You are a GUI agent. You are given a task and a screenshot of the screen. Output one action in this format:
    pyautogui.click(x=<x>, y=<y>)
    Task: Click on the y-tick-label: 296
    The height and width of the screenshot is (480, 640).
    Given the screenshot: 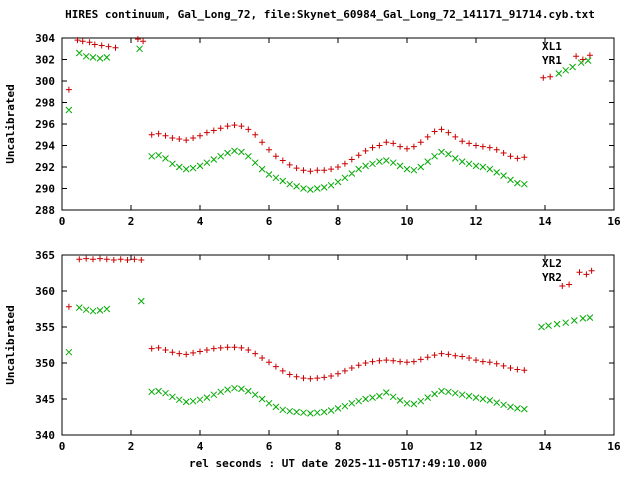 What is the action you would take?
    pyautogui.click(x=45, y=124)
    